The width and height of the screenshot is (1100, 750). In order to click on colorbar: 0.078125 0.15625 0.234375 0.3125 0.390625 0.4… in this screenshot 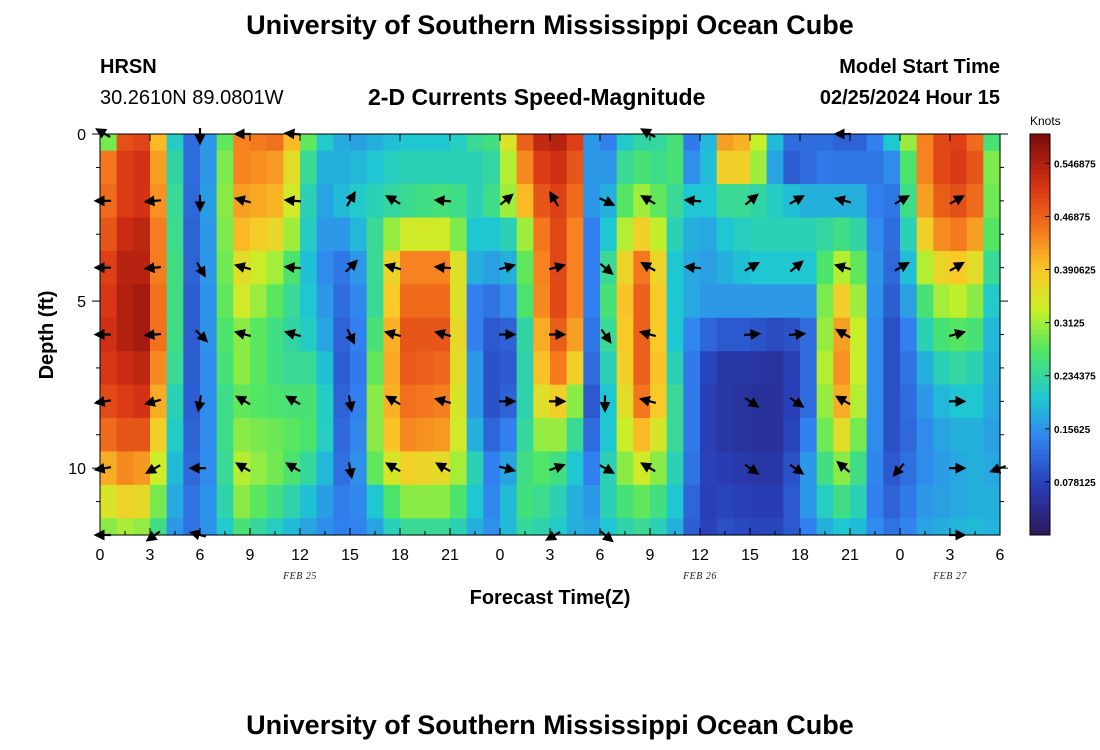, I will do `click(1062, 334)`.